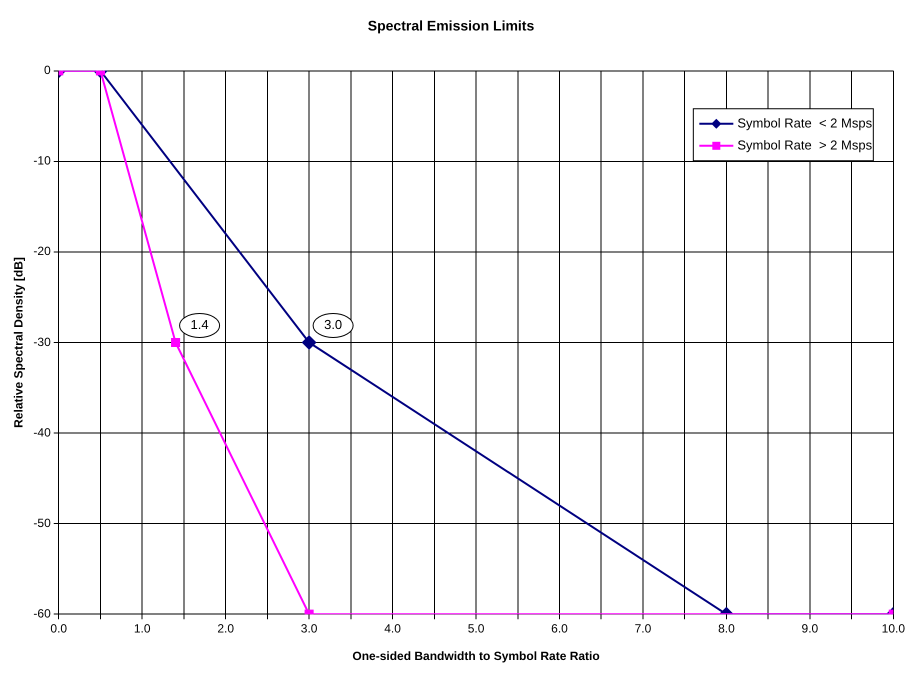 The height and width of the screenshot is (680, 920). What do you see at coordinates (393, 629) in the screenshot?
I see `x-tick-label: 4.0` at bounding box center [393, 629].